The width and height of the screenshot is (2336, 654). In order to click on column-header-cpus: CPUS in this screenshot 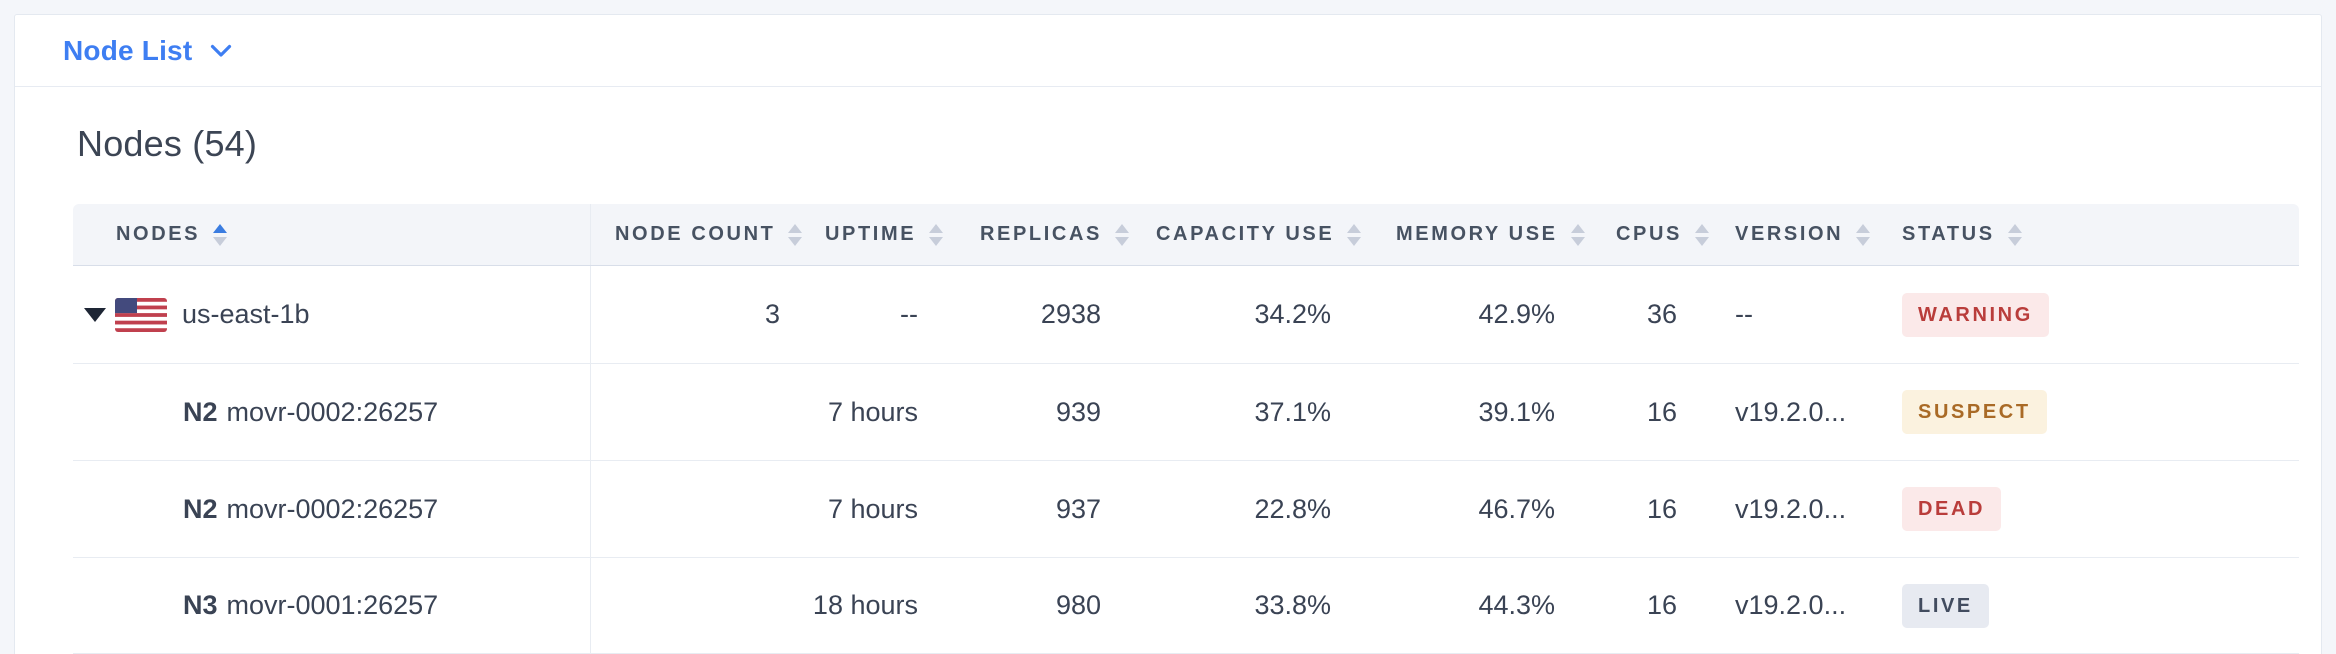, I will do `click(1651, 234)`.